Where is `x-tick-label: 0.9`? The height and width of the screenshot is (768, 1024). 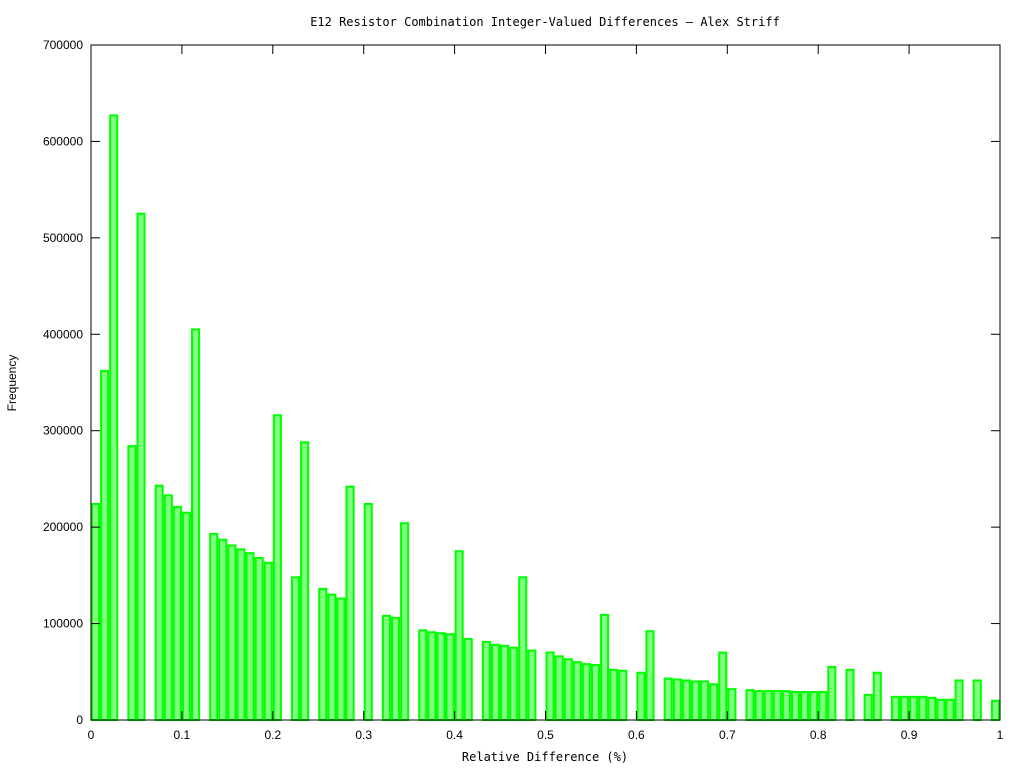 x-tick-label: 0.9 is located at coordinates (909, 735).